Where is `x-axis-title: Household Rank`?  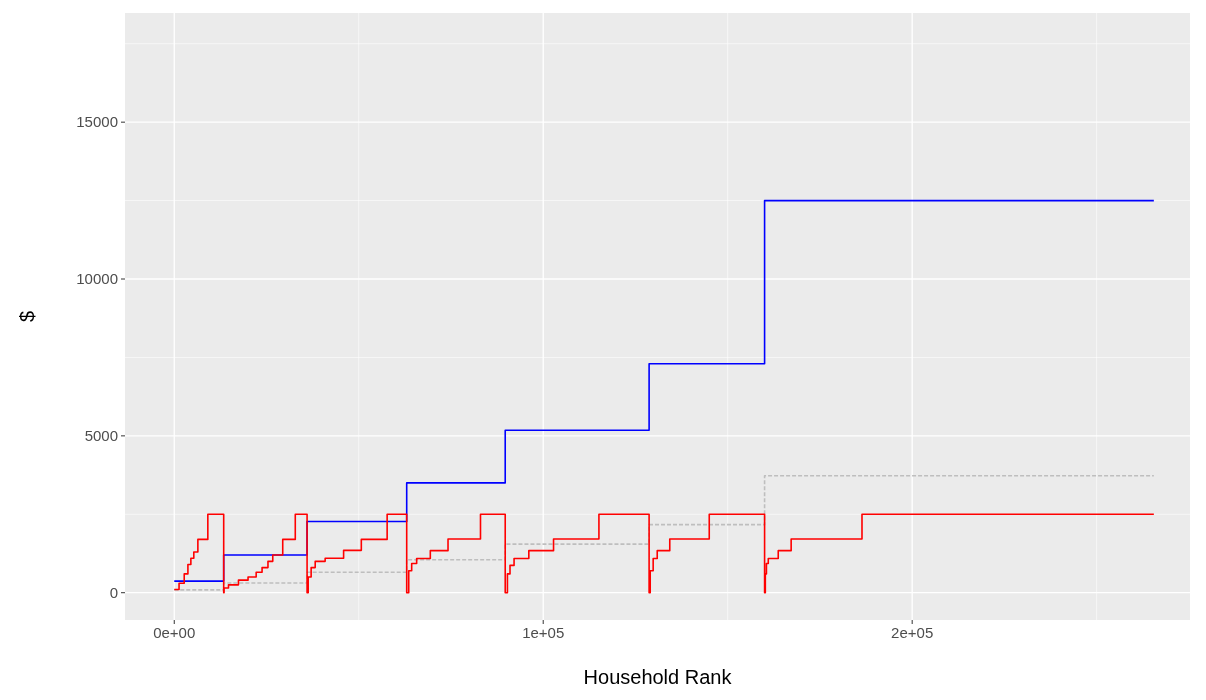 x-axis-title: Household Rank is located at coordinates (658, 677).